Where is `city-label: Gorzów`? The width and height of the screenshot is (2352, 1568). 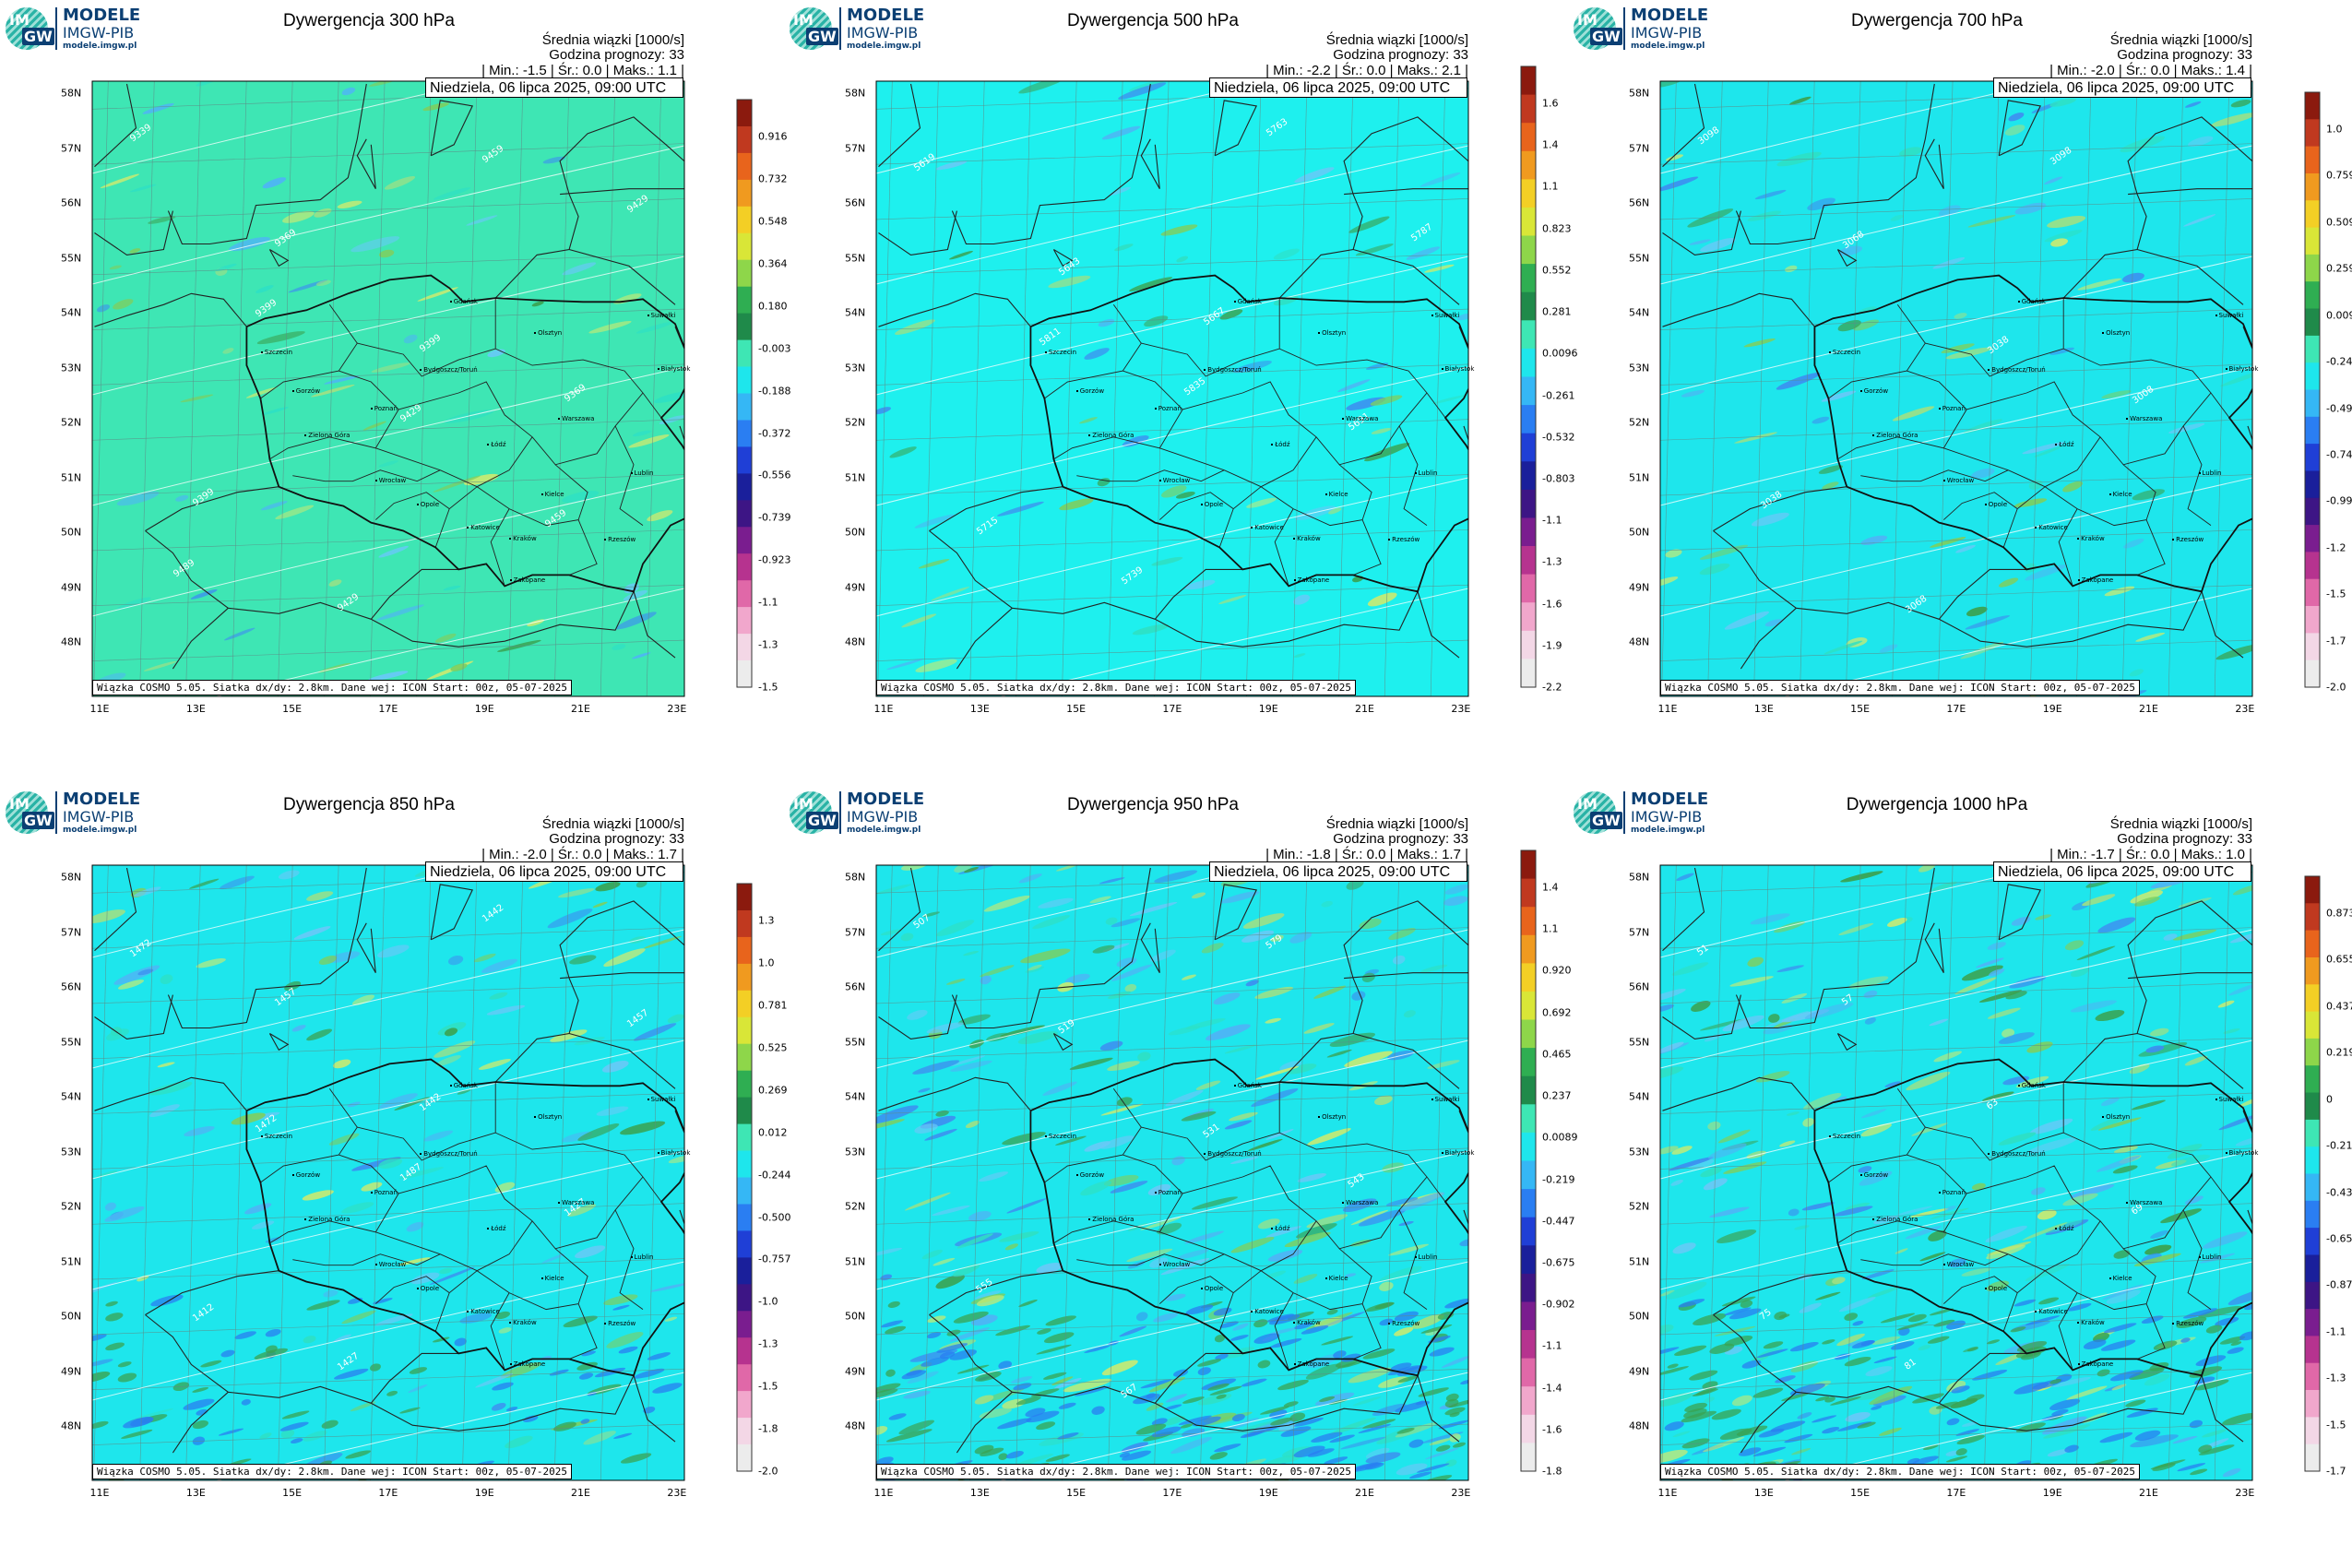
city-label: Gorzów is located at coordinates (1090, 391).